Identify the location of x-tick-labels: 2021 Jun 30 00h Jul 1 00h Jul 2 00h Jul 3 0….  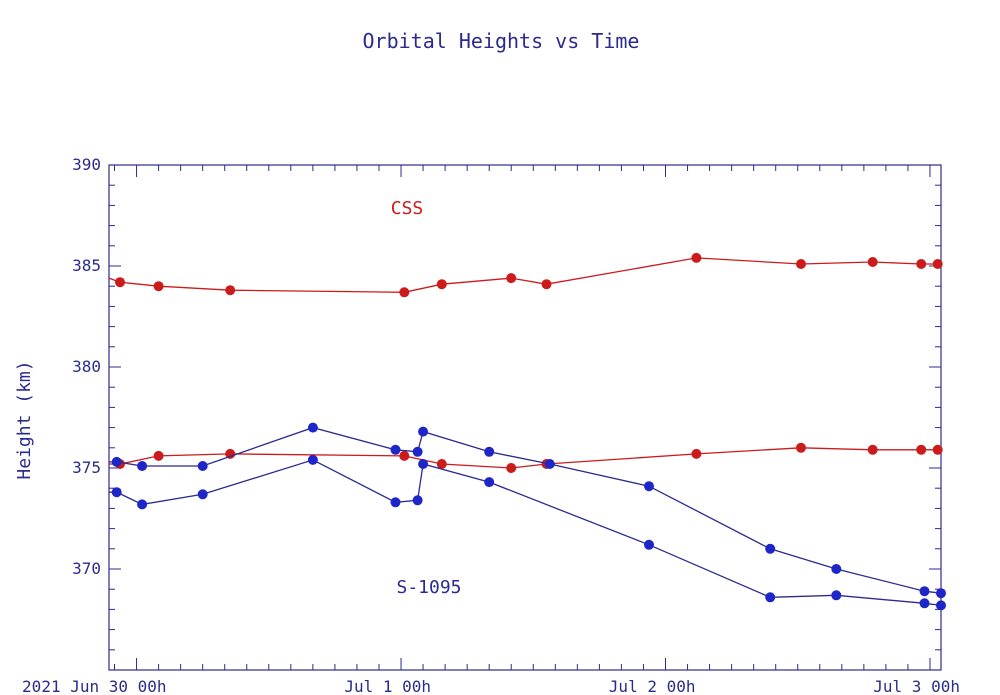
(491, 686).